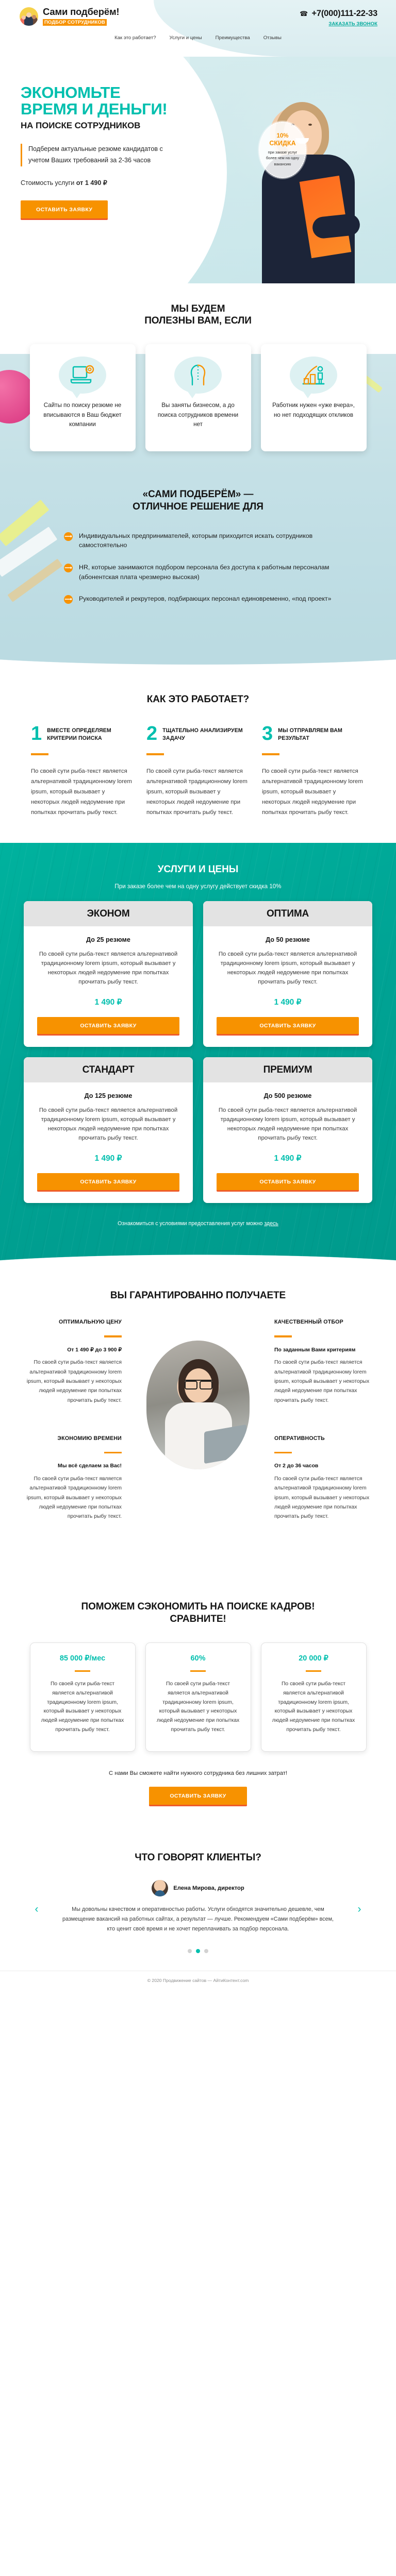 Image resolution: width=396 pixels, height=2576 pixels. Describe the element at coordinates (81, 126) in the screenshot. I see `hero-subtitle: НА ПОИСКЕ СОТРУДНИКОВ` at that location.